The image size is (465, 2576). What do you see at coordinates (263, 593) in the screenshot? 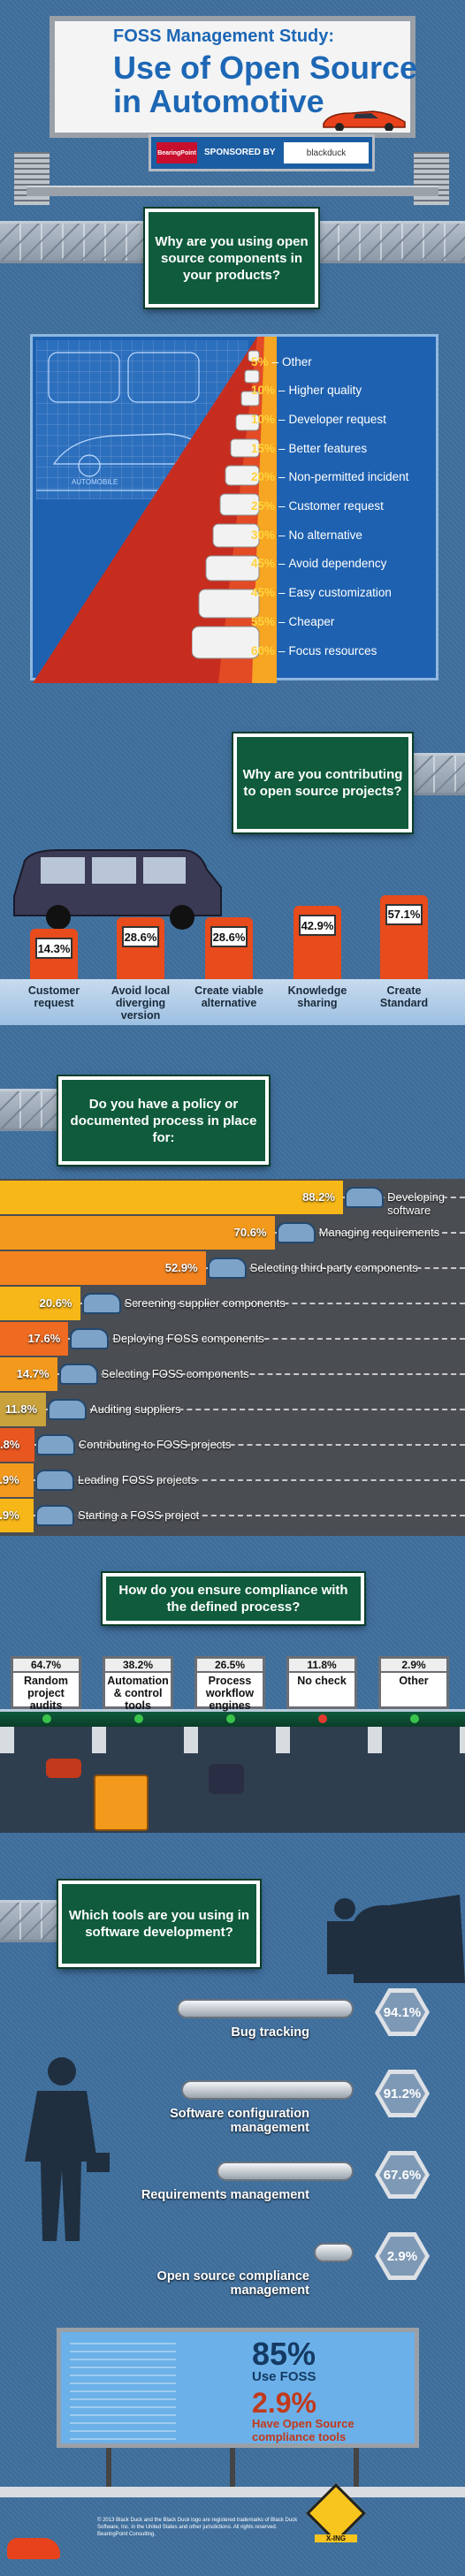
I see `use-reason-pct: 45%` at bounding box center [263, 593].